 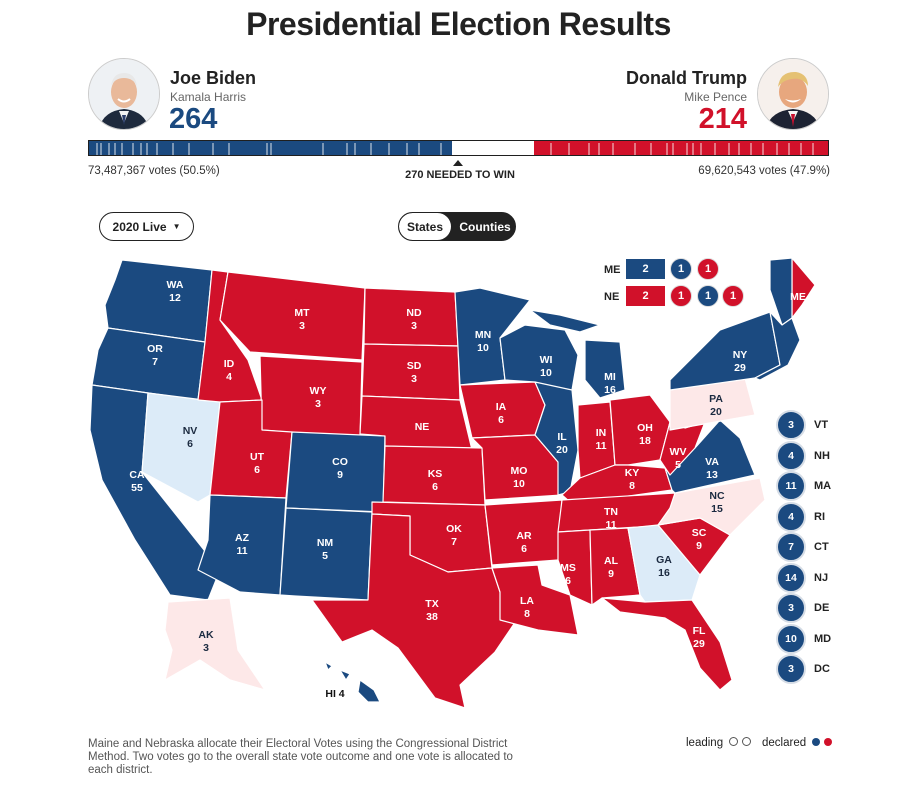 I want to click on ev-UT: 6, so click(x=257, y=470).